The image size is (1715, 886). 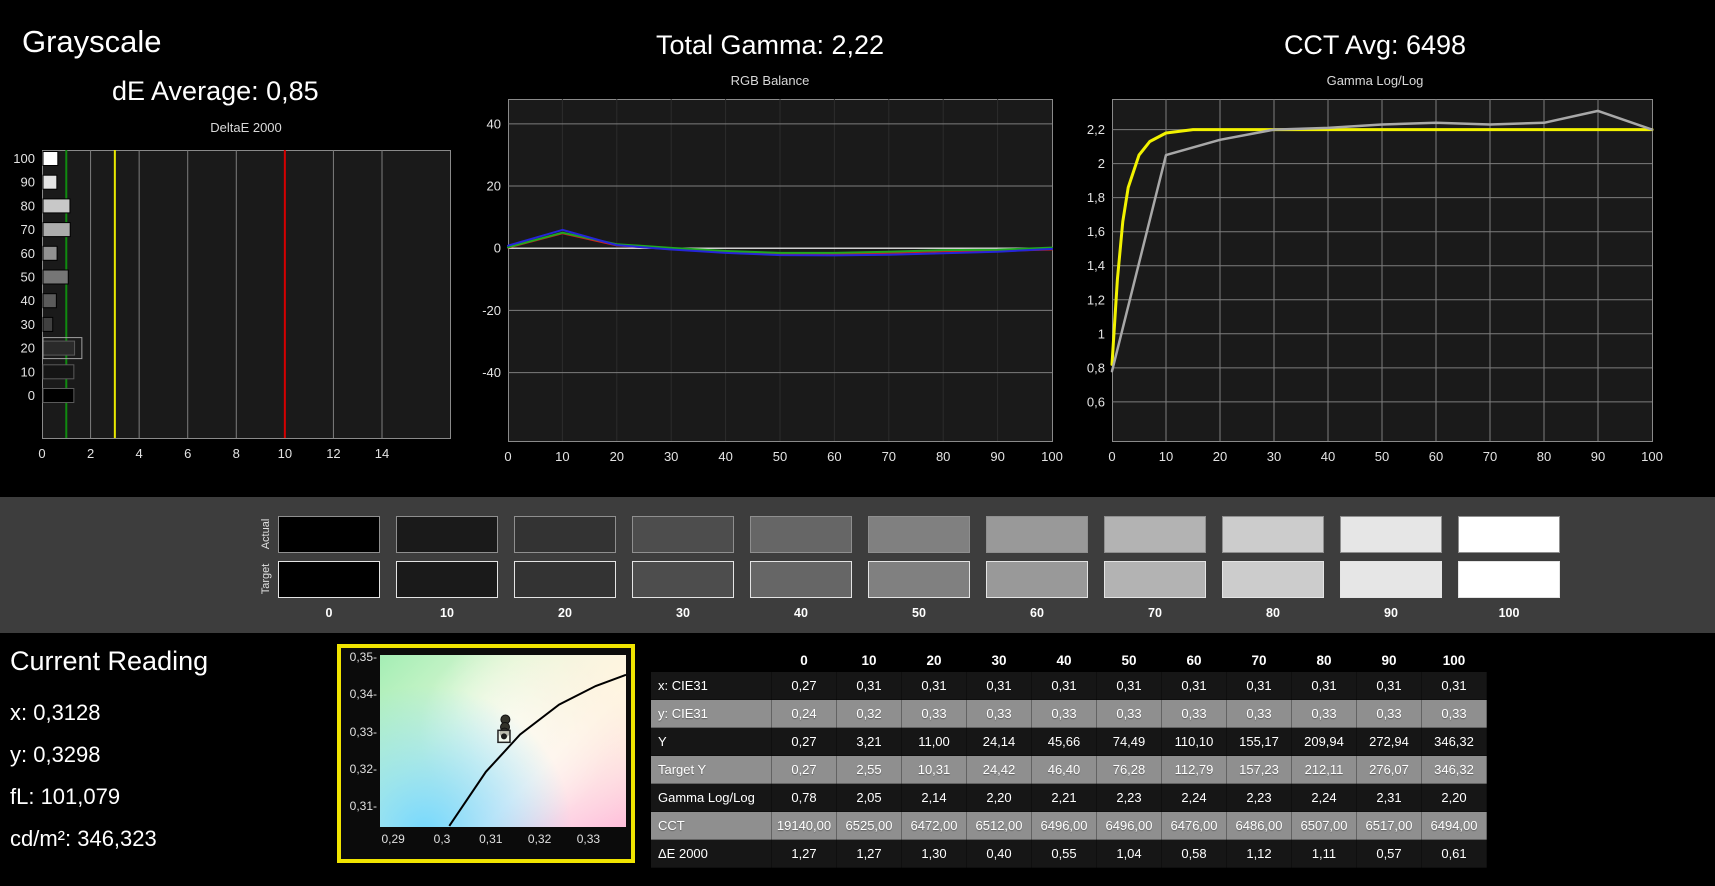 I want to click on table-cell: 1,04, so click(x=1129, y=853).